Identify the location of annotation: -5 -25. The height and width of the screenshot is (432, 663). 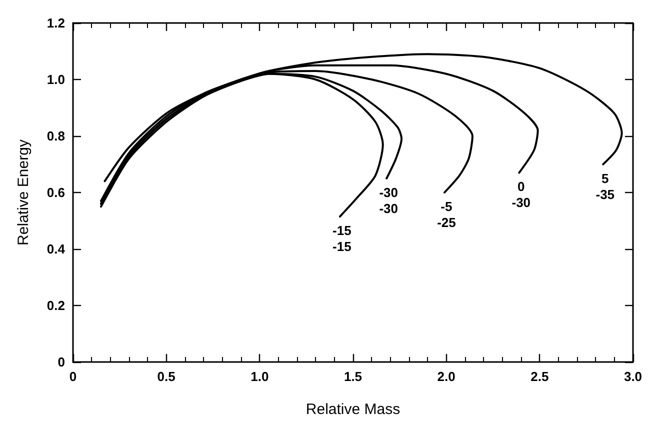
(446, 214).